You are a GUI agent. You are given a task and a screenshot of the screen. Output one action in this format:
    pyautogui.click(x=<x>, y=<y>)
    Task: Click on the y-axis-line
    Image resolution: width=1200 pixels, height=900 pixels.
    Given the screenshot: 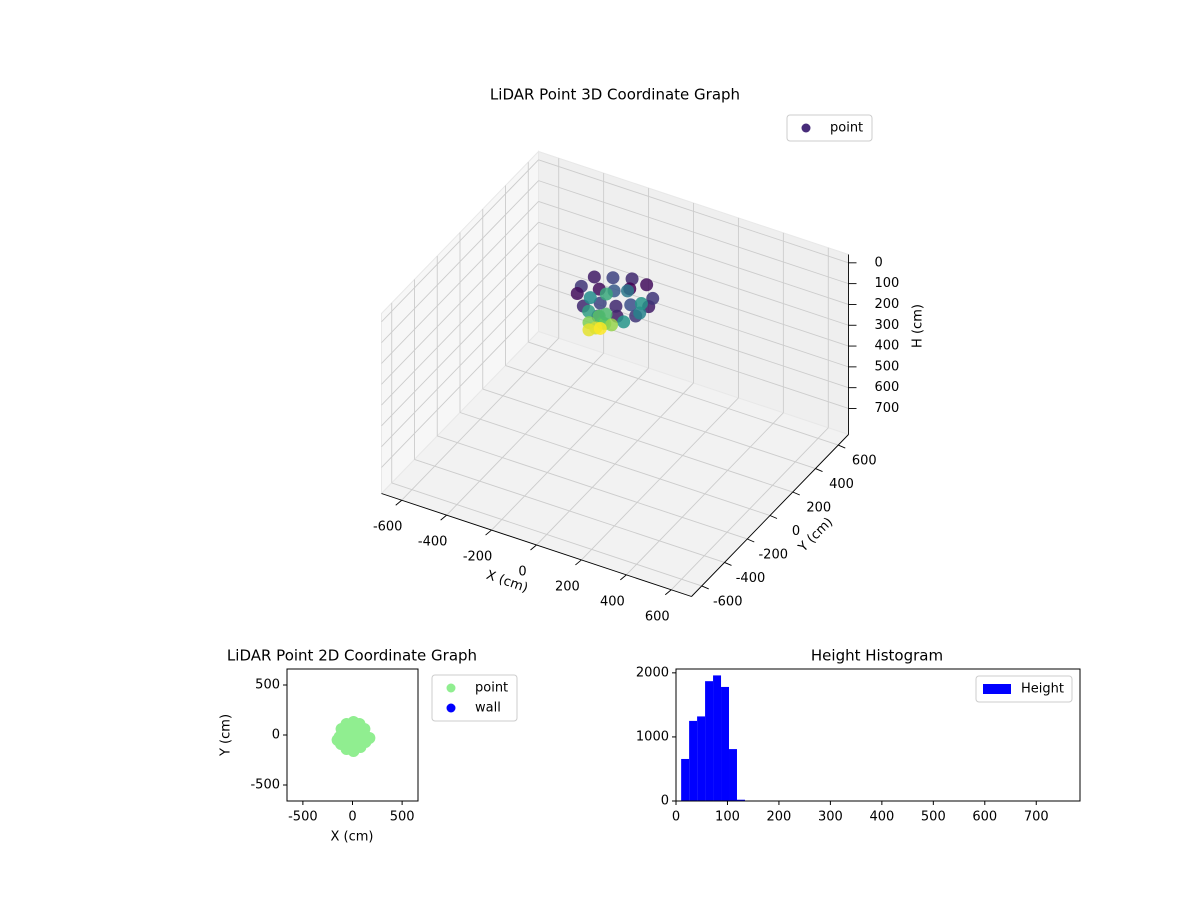 What is the action you would take?
    pyautogui.click(x=770, y=515)
    